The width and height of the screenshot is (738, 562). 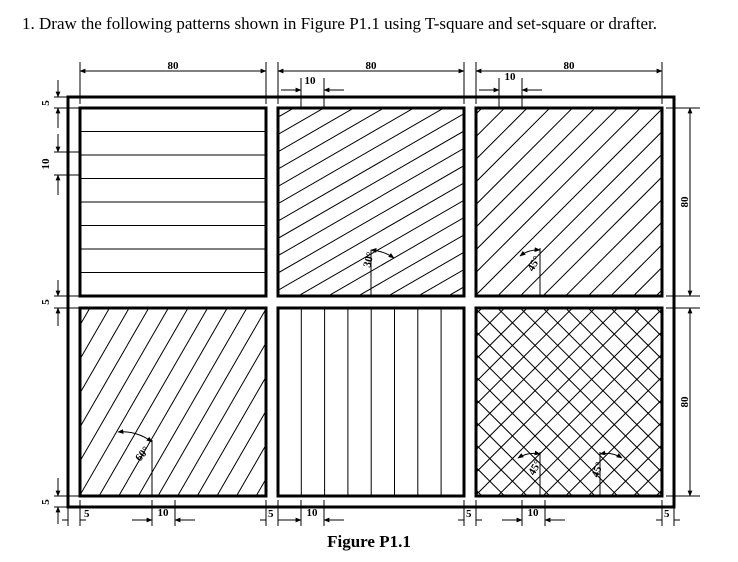 What do you see at coordinates (271, 514) in the screenshot?
I see `dim-border-bottom-2: 5` at bounding box center [271, 514].